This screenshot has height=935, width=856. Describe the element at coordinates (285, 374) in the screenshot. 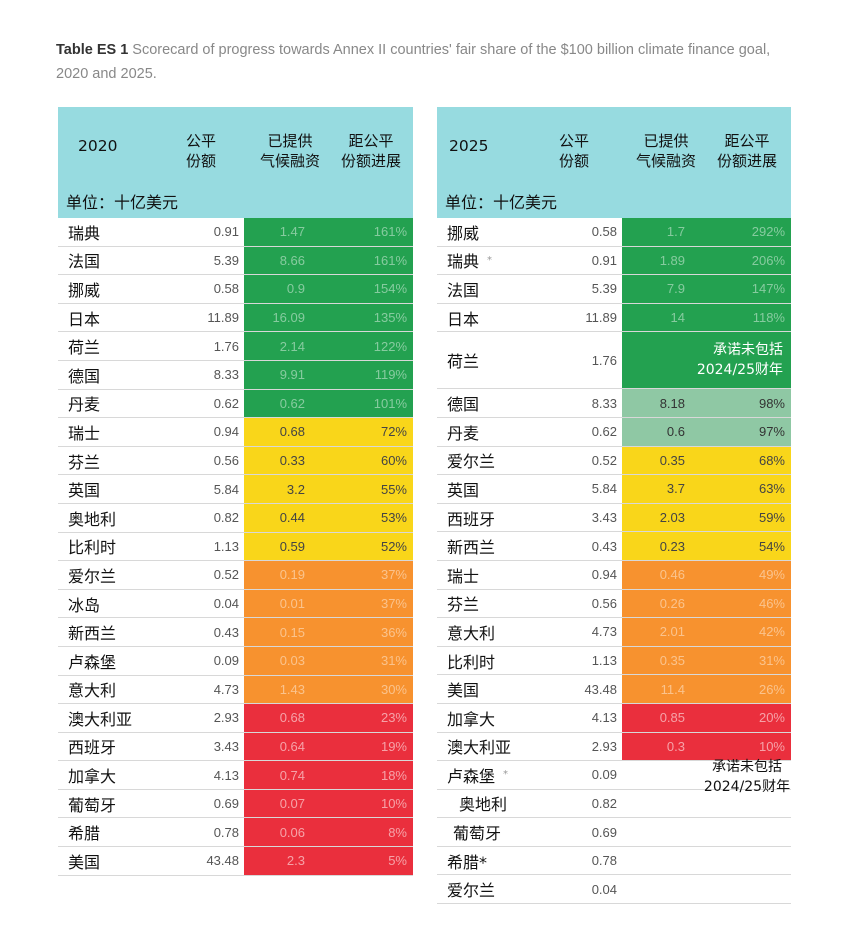

I see `provided-finance-cell: 9.91` at that location.